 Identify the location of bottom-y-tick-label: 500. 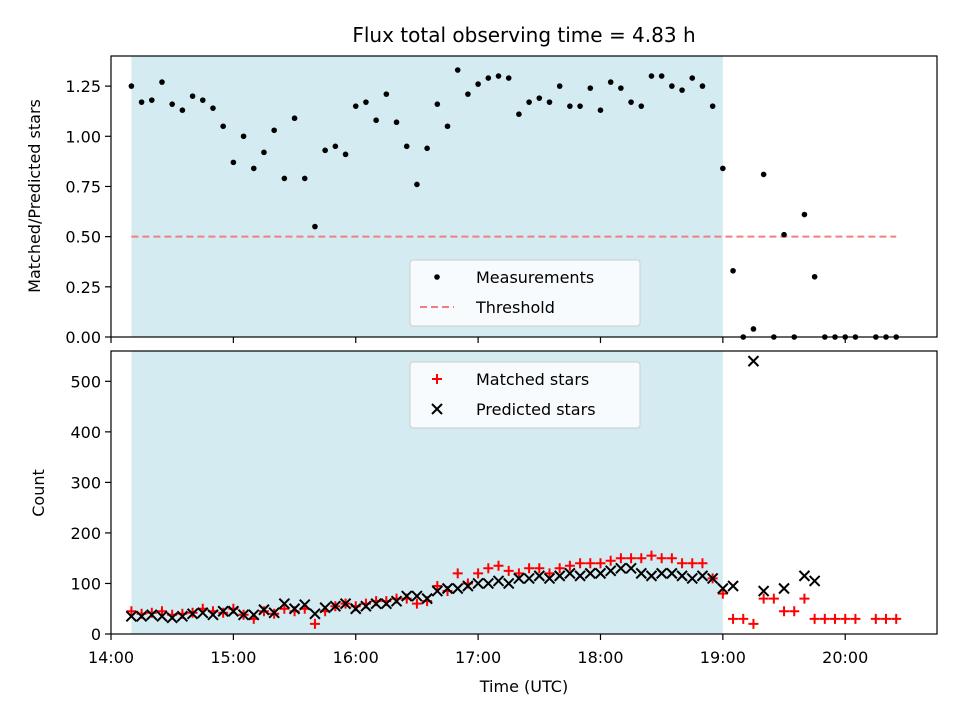
(85, 381).